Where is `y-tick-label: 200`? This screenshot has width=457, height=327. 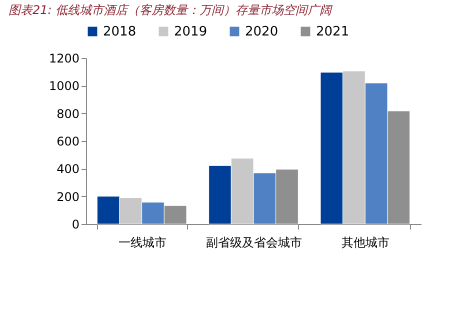
y-tick-label: 200 is located at coordinates (68, 197).